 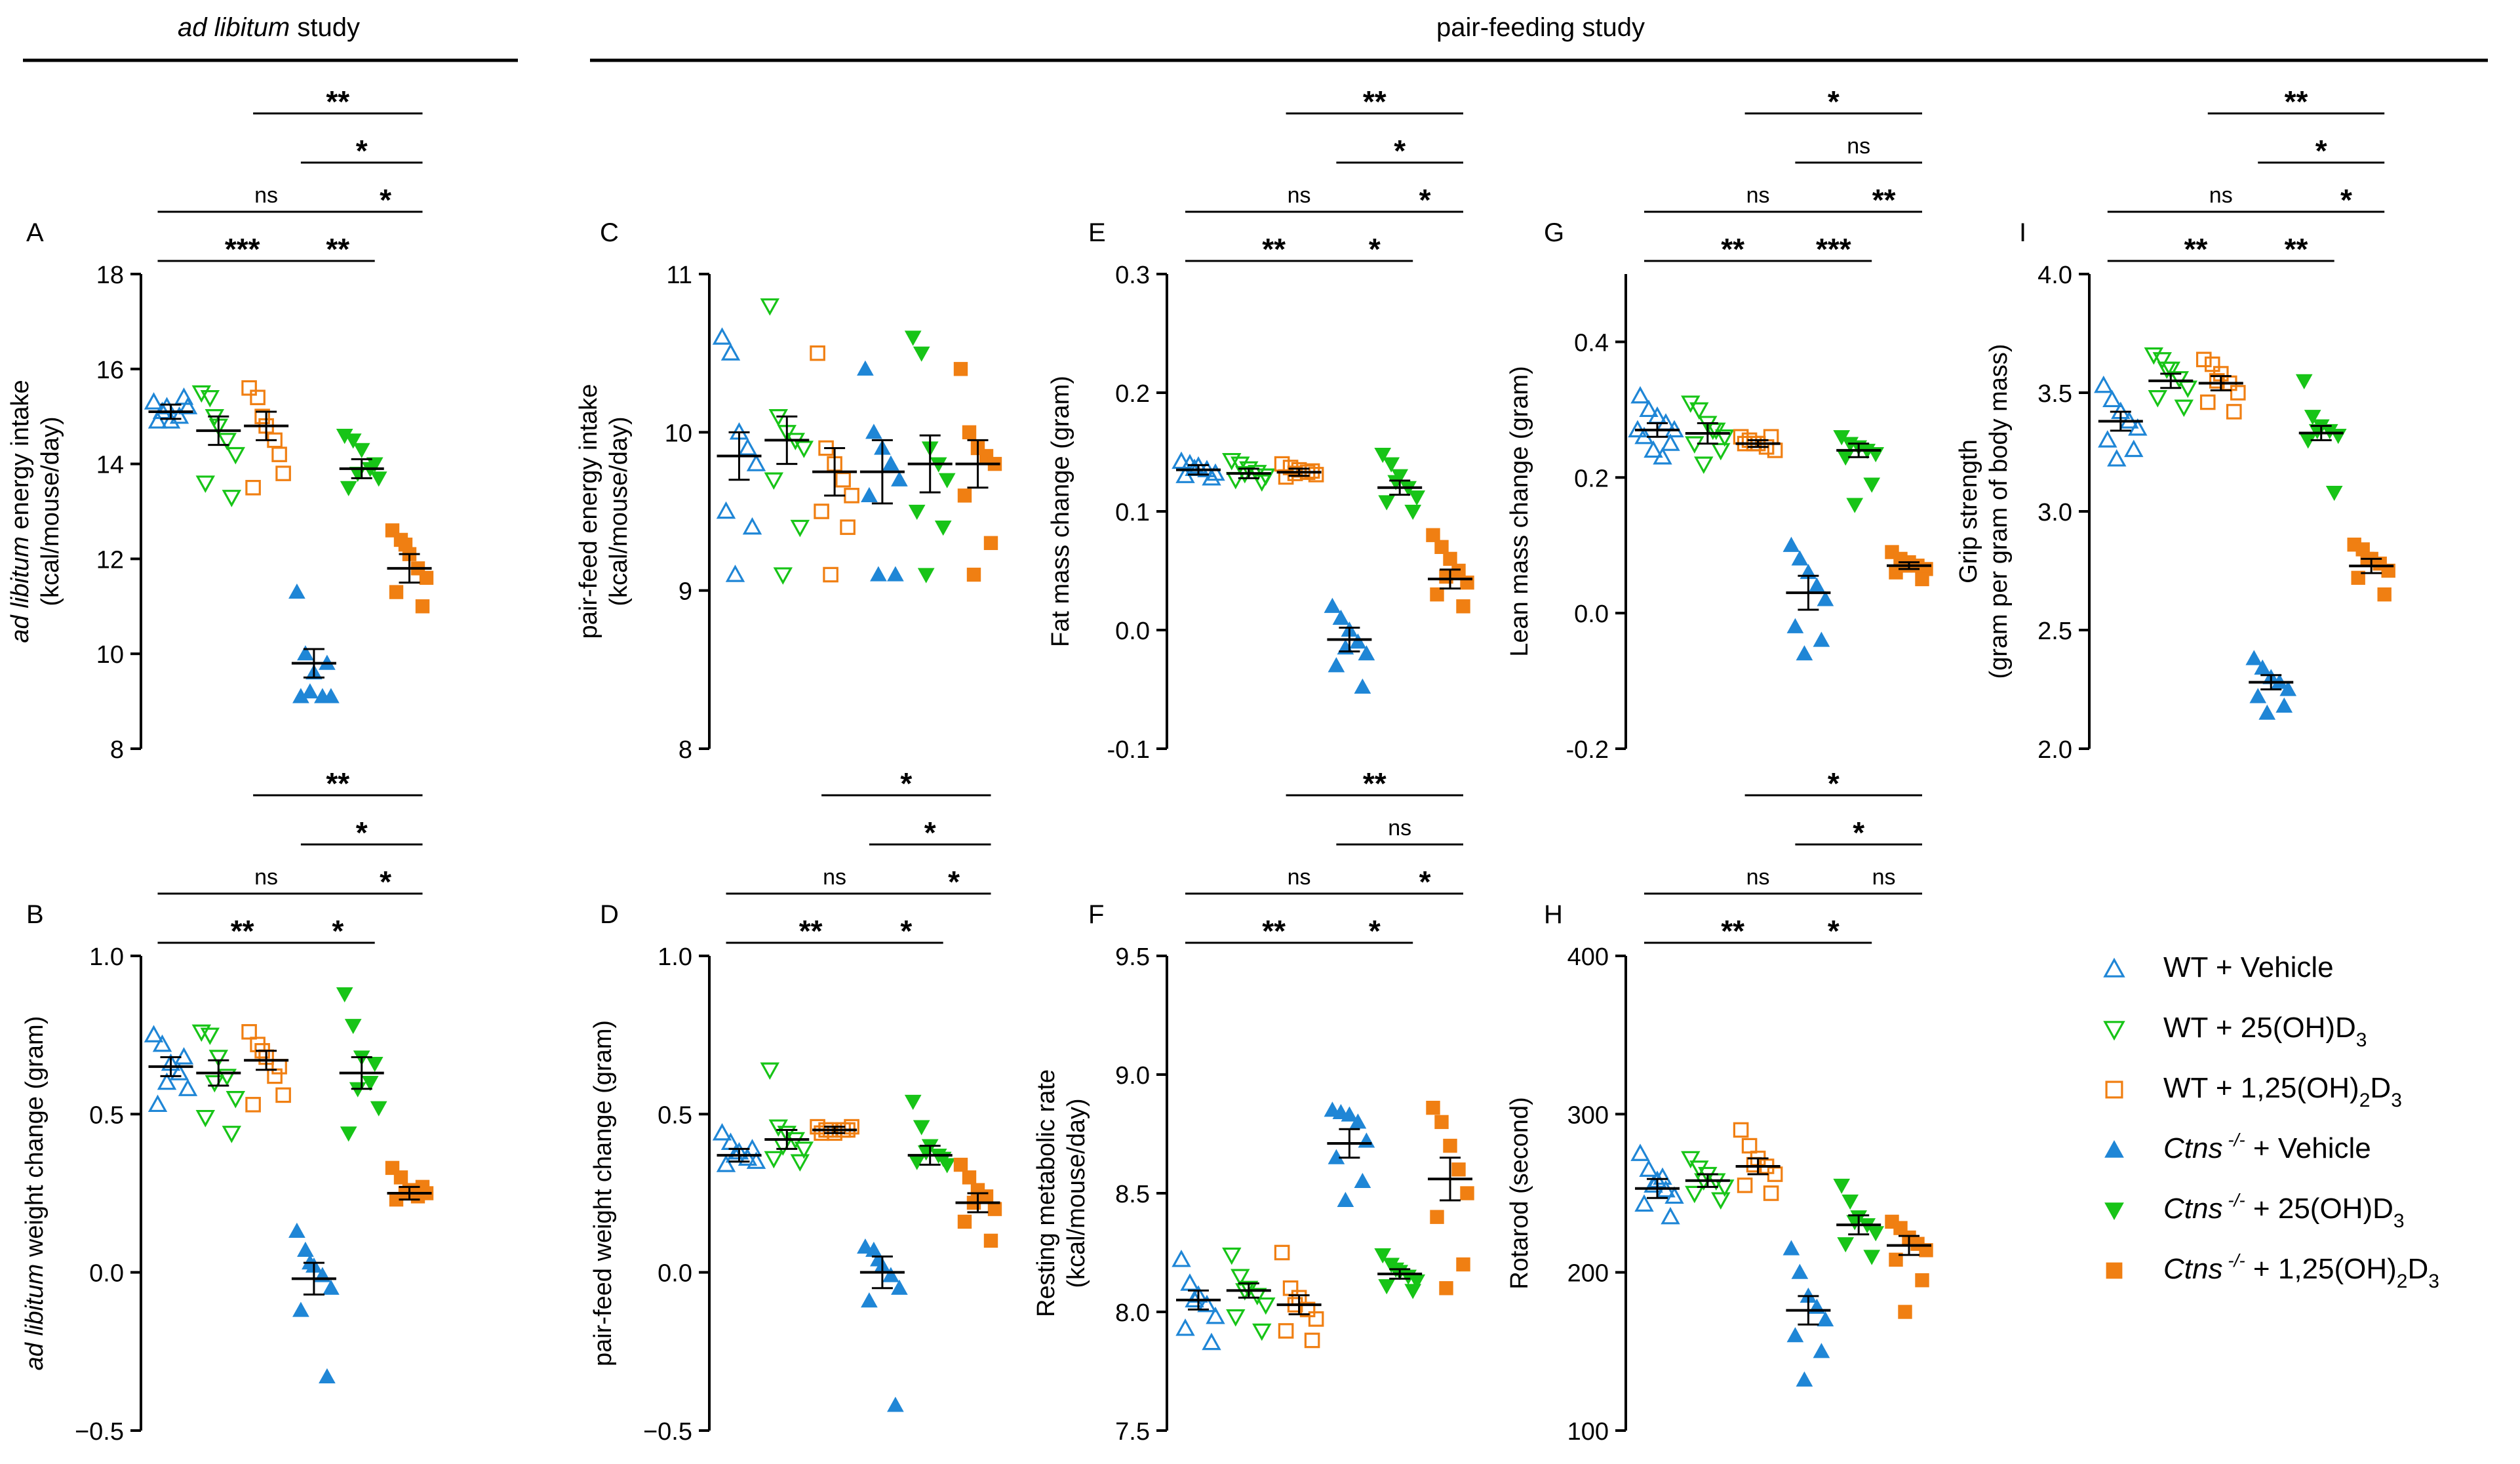 What do you see at coordinates (110, 655) in the screenshot?
I see `y-tick-label-A: 10` at bounding box center [110, 655].